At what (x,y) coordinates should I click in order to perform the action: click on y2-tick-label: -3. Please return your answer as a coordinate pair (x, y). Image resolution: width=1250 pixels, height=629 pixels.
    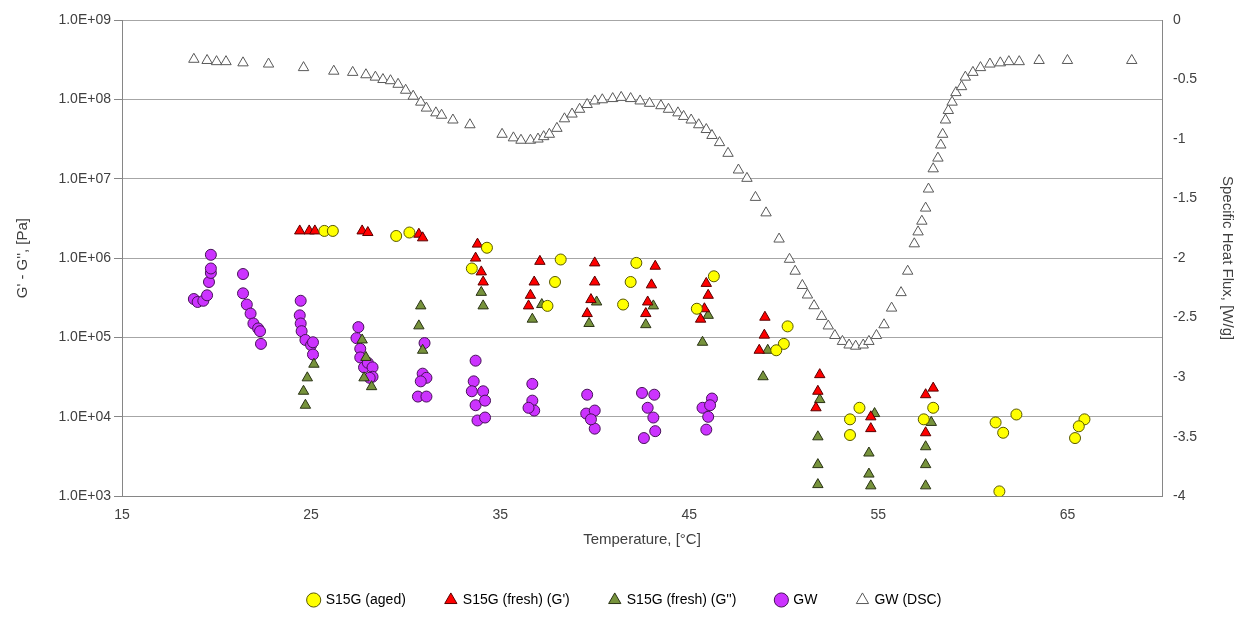
    Looking at the image, I should click on (1179, 376).